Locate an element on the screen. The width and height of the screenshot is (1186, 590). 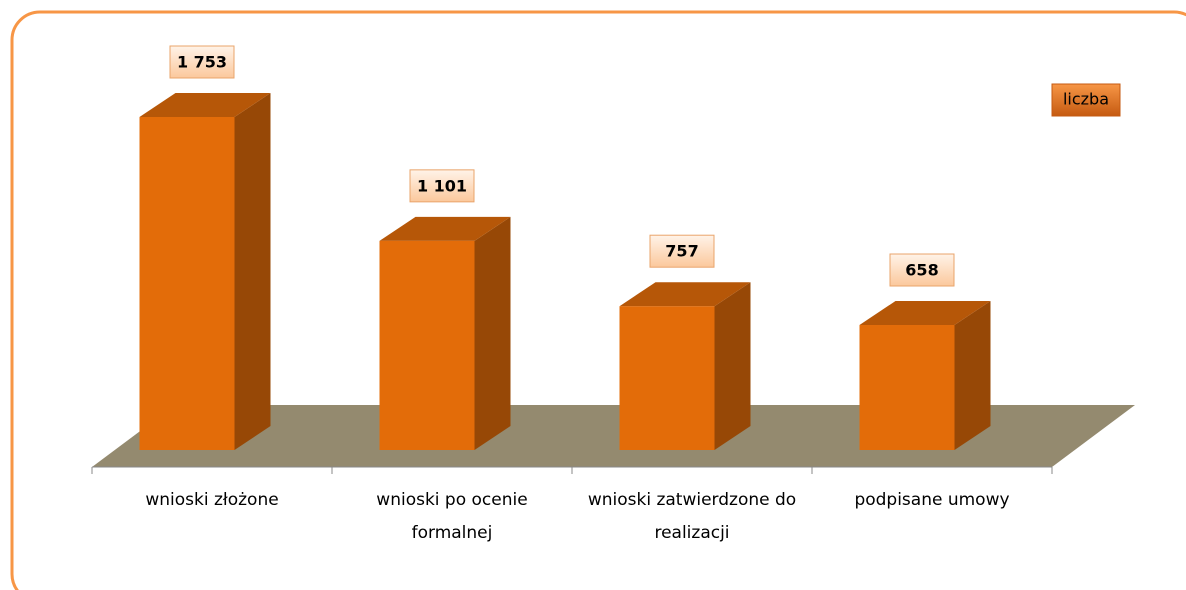
legend-label: liczba is located at coordinates (1086, 99).